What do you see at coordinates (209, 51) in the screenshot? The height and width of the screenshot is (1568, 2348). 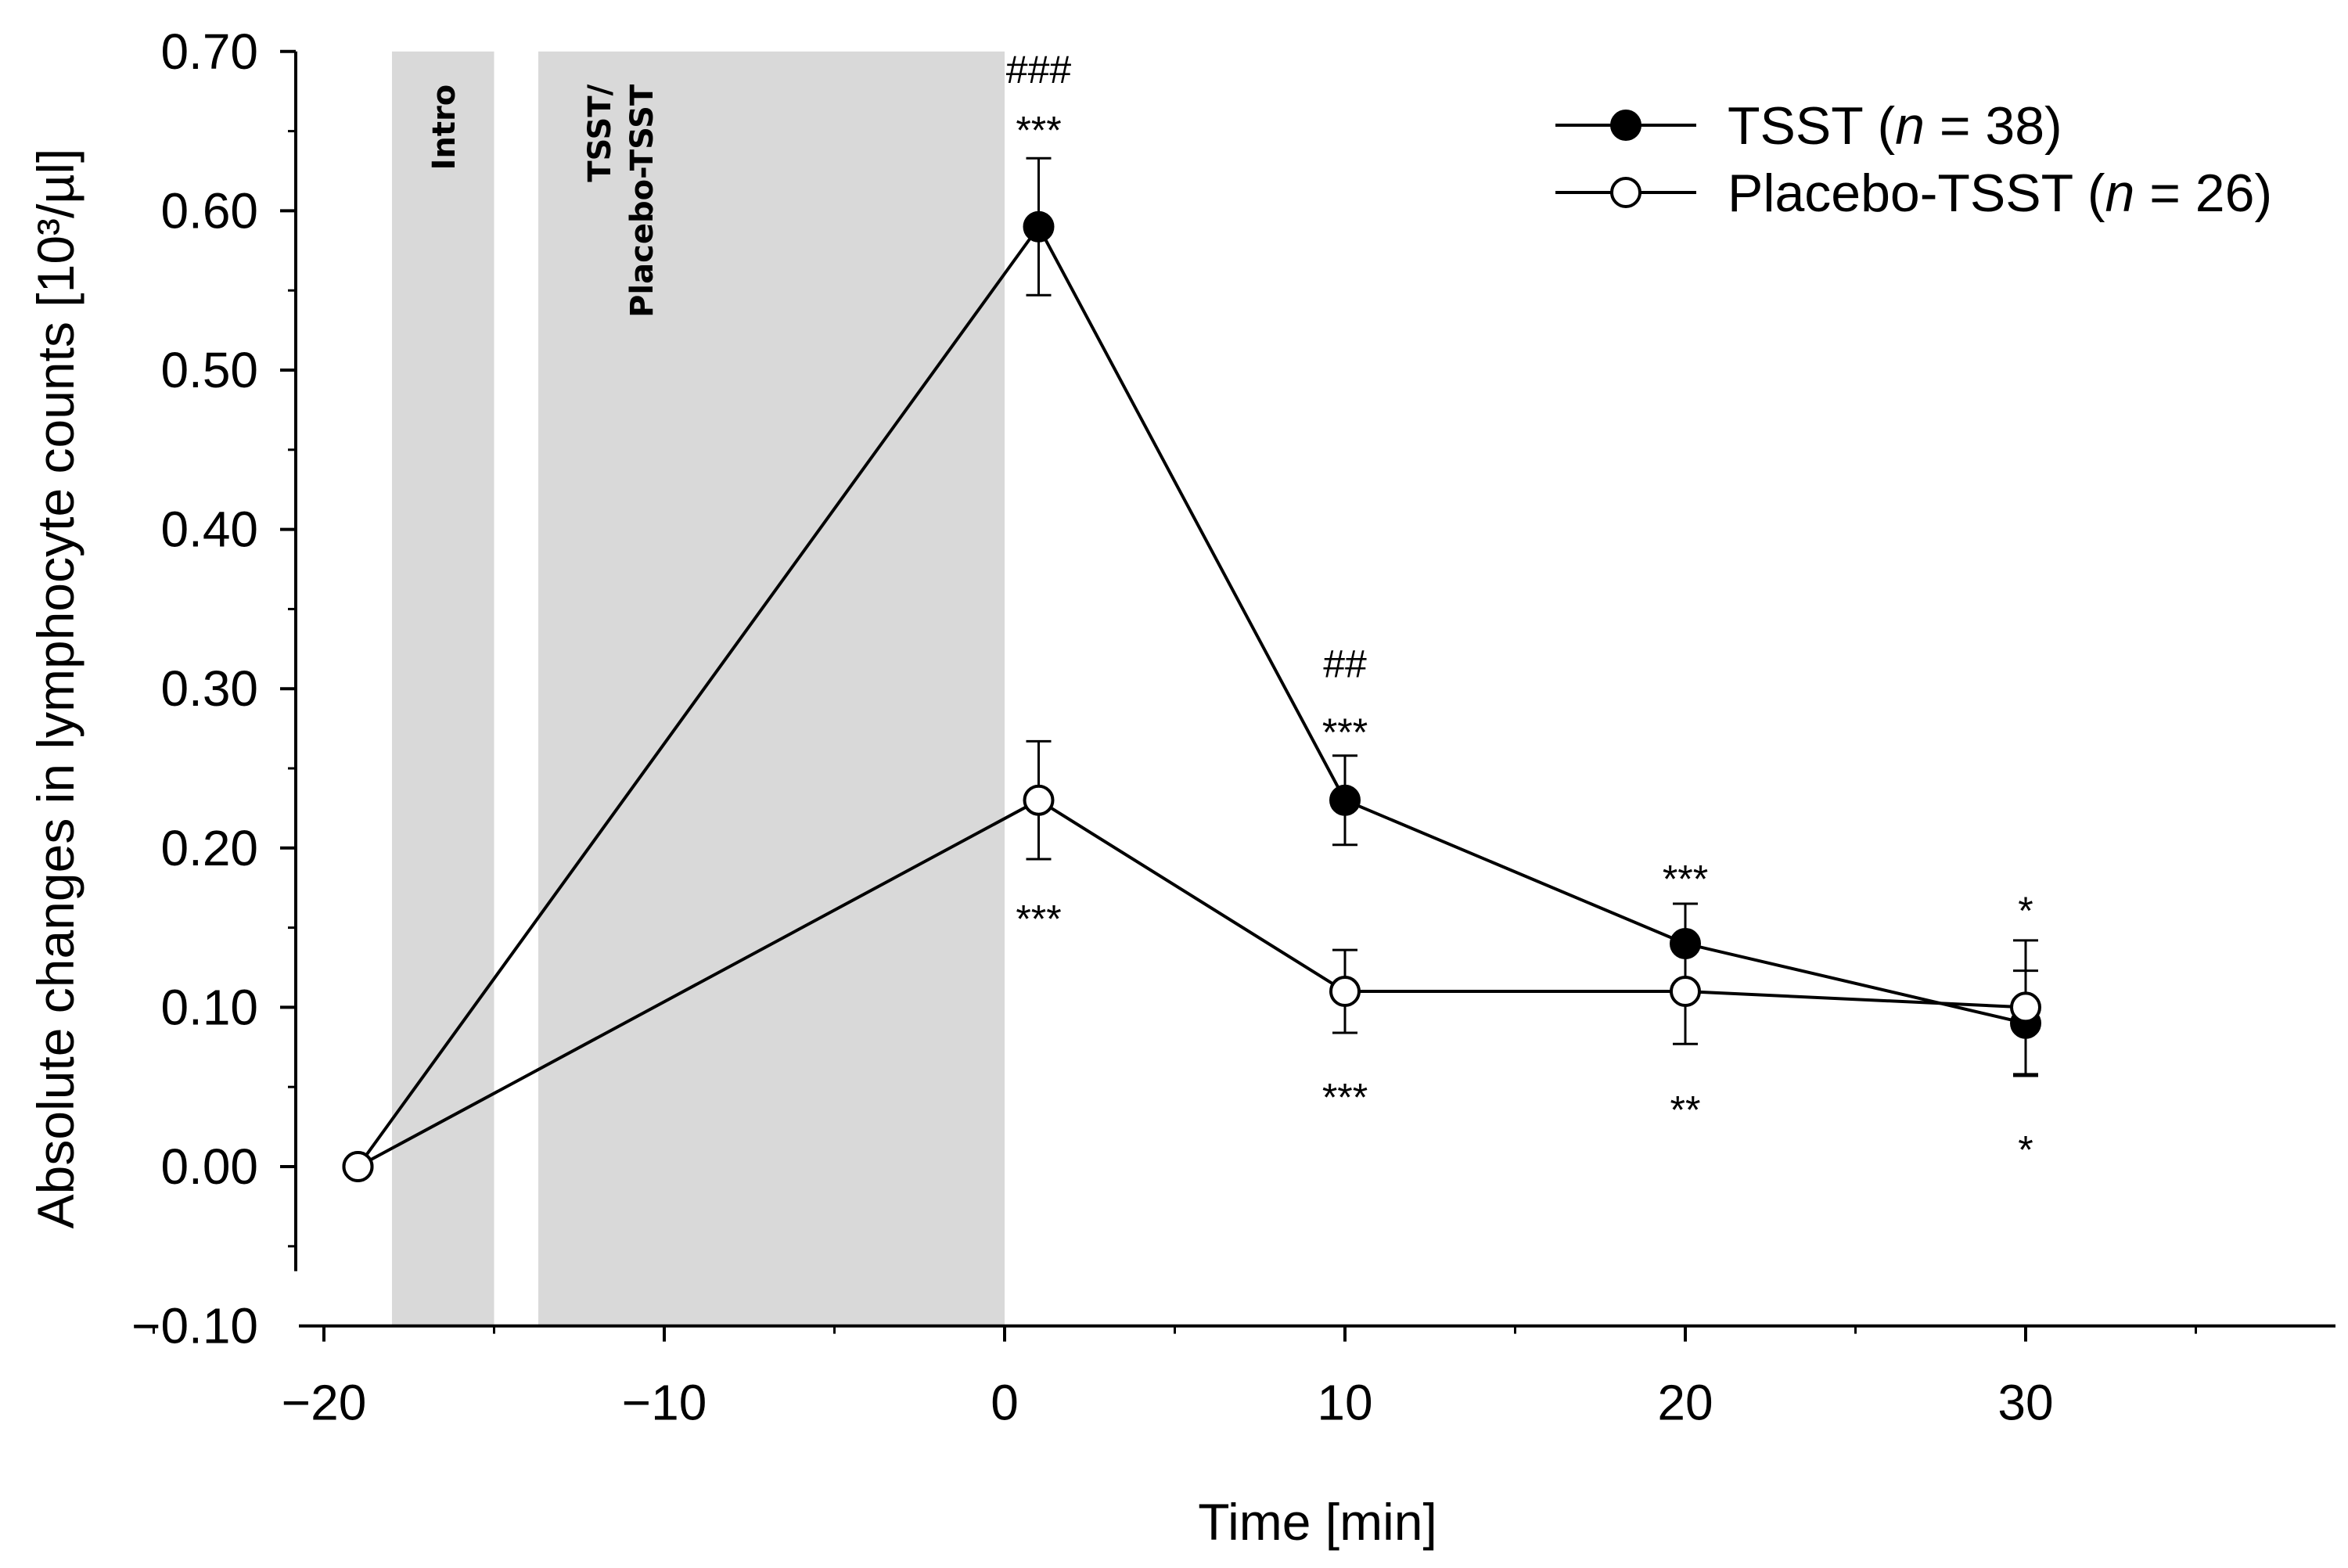 I see `y-tick-label: 0.70` at bounding box center [209, 51].